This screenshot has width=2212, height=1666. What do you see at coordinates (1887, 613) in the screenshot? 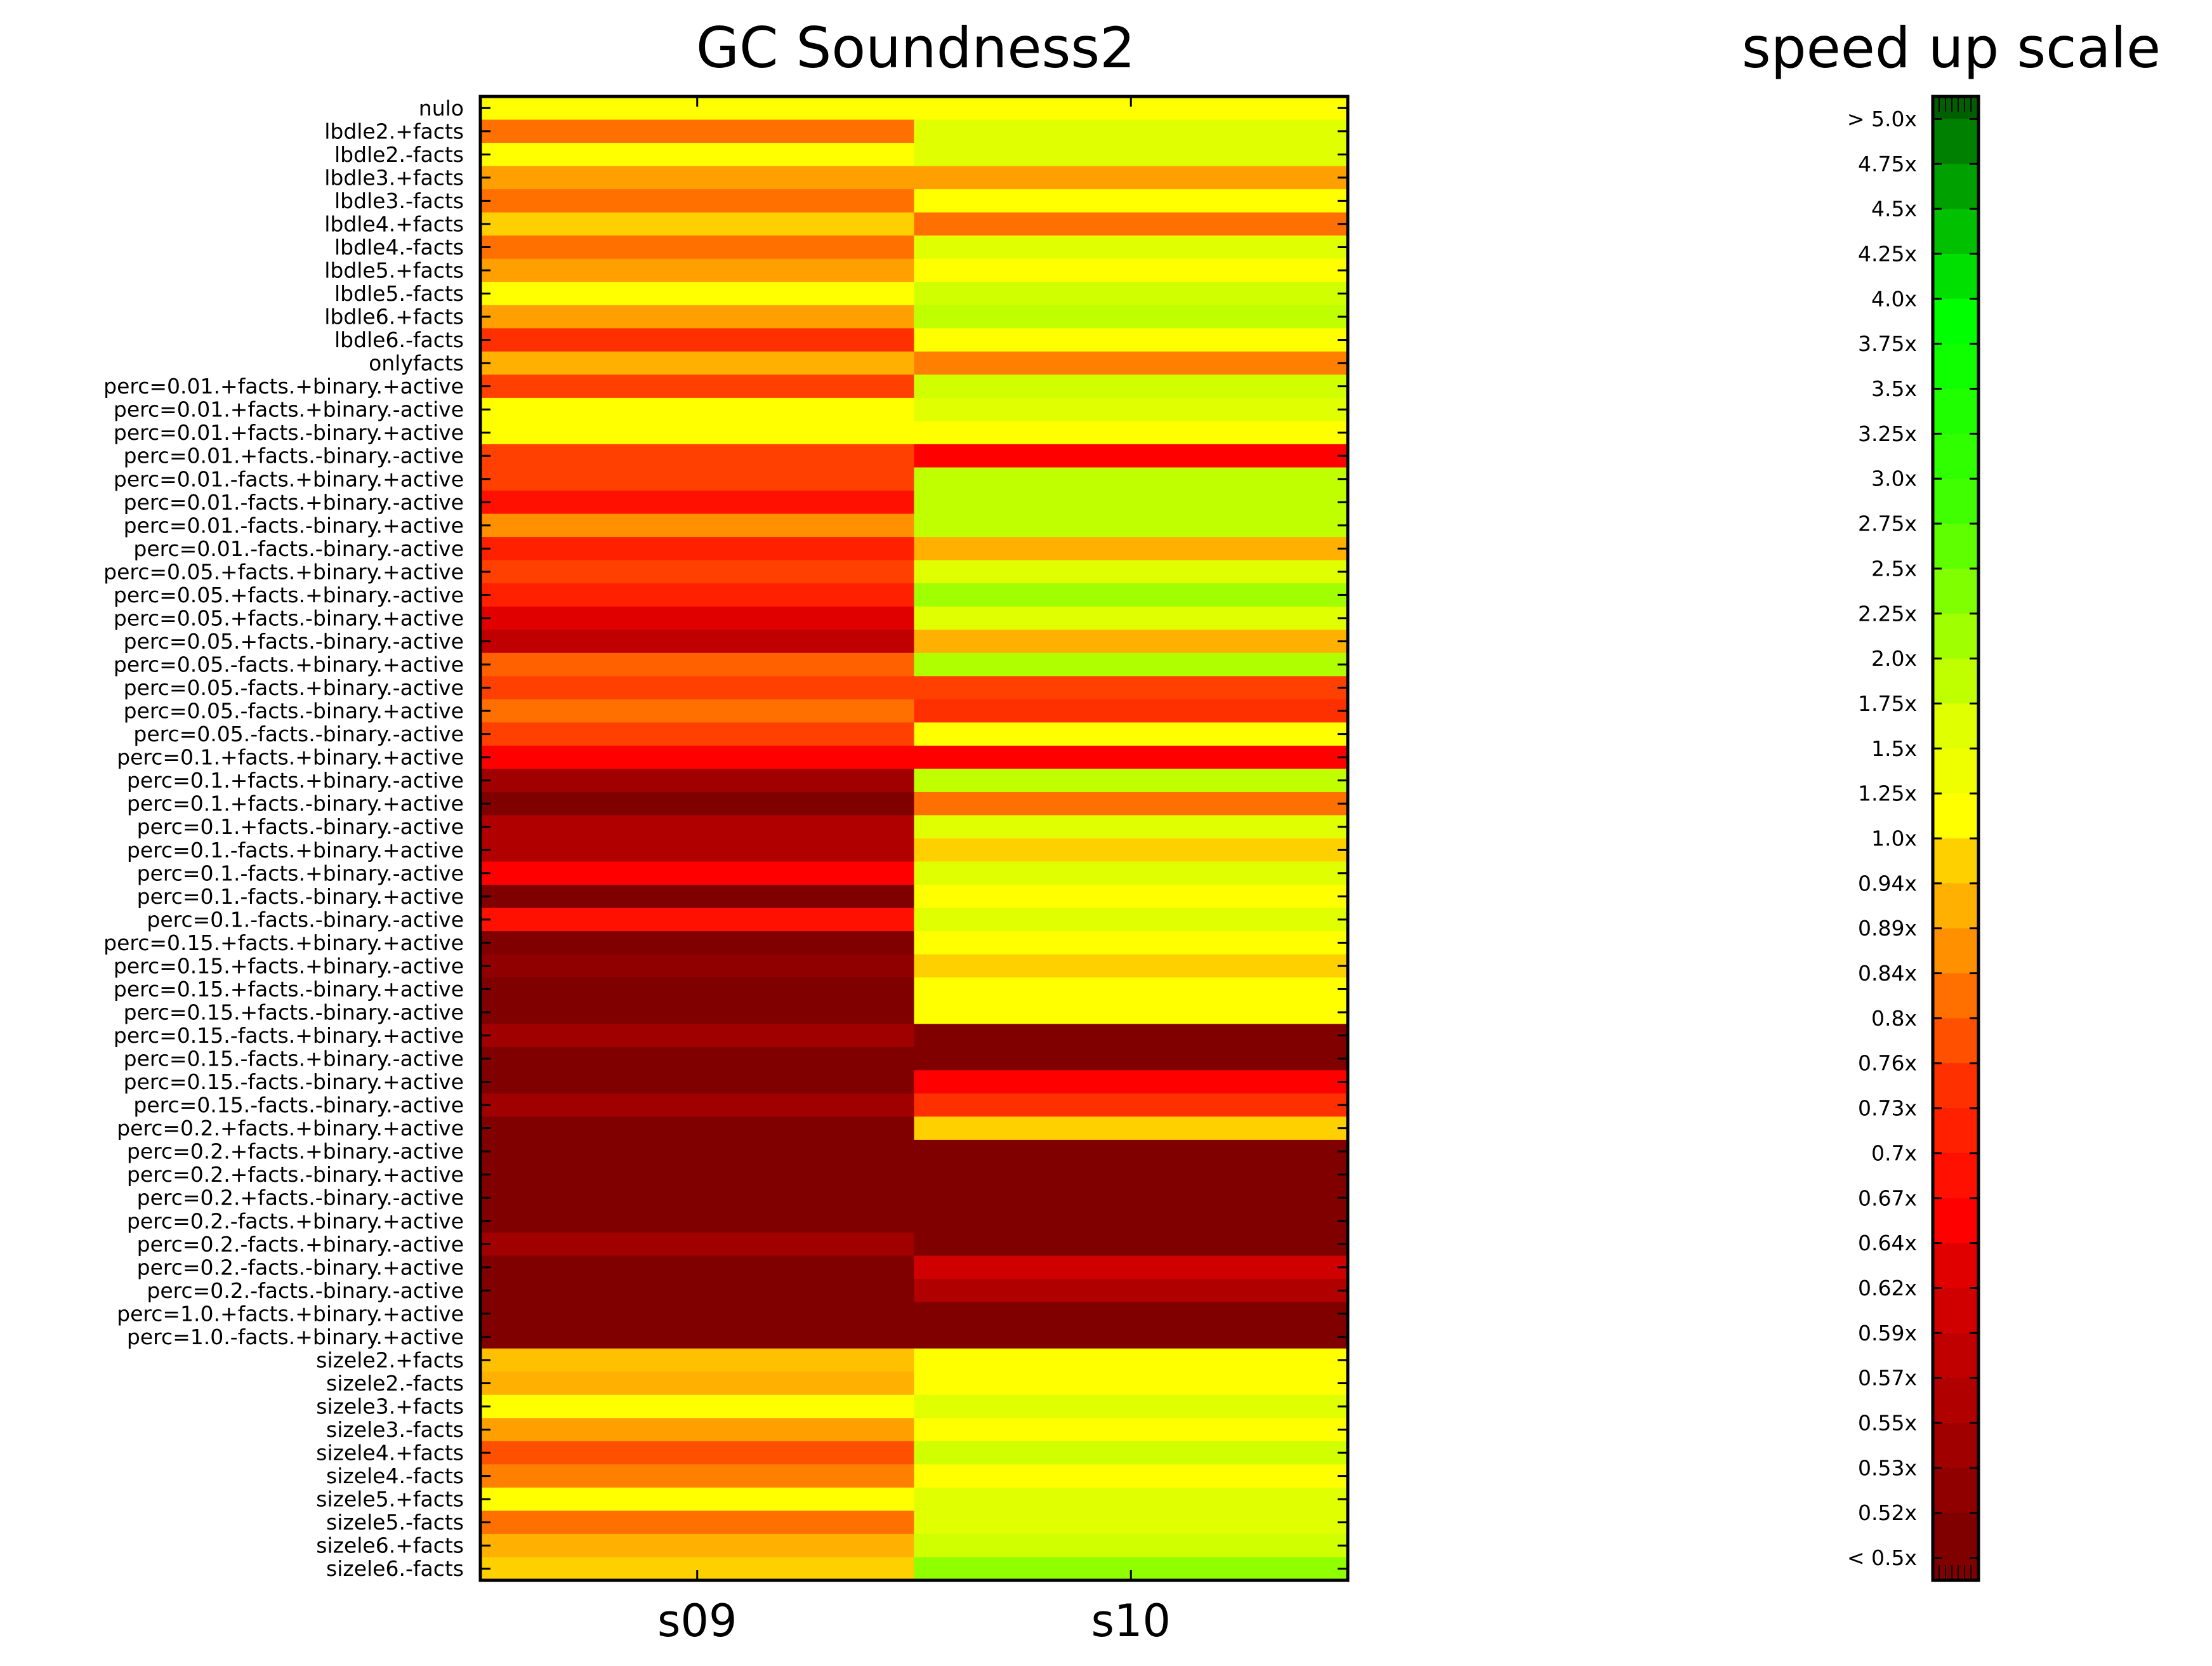
I see `scale-tick-label: 2.25x` at bounding box center [1887, 613].